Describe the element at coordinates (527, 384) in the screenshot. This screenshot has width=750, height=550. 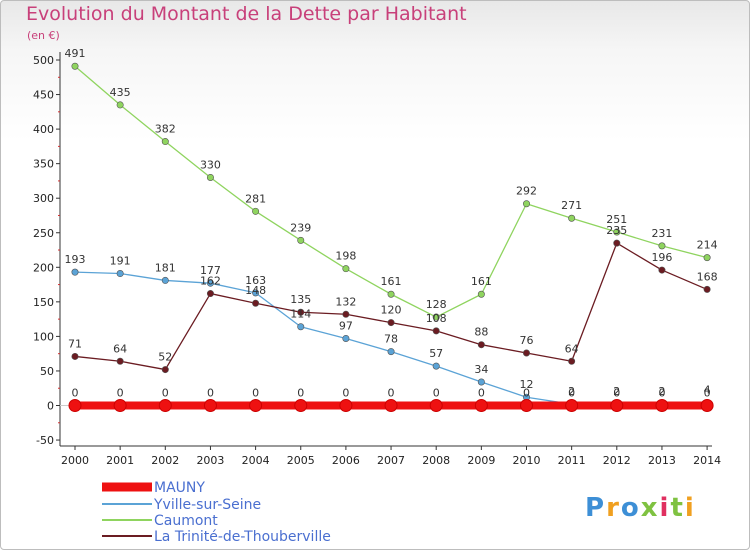
I see `data-label: 12` at that location.